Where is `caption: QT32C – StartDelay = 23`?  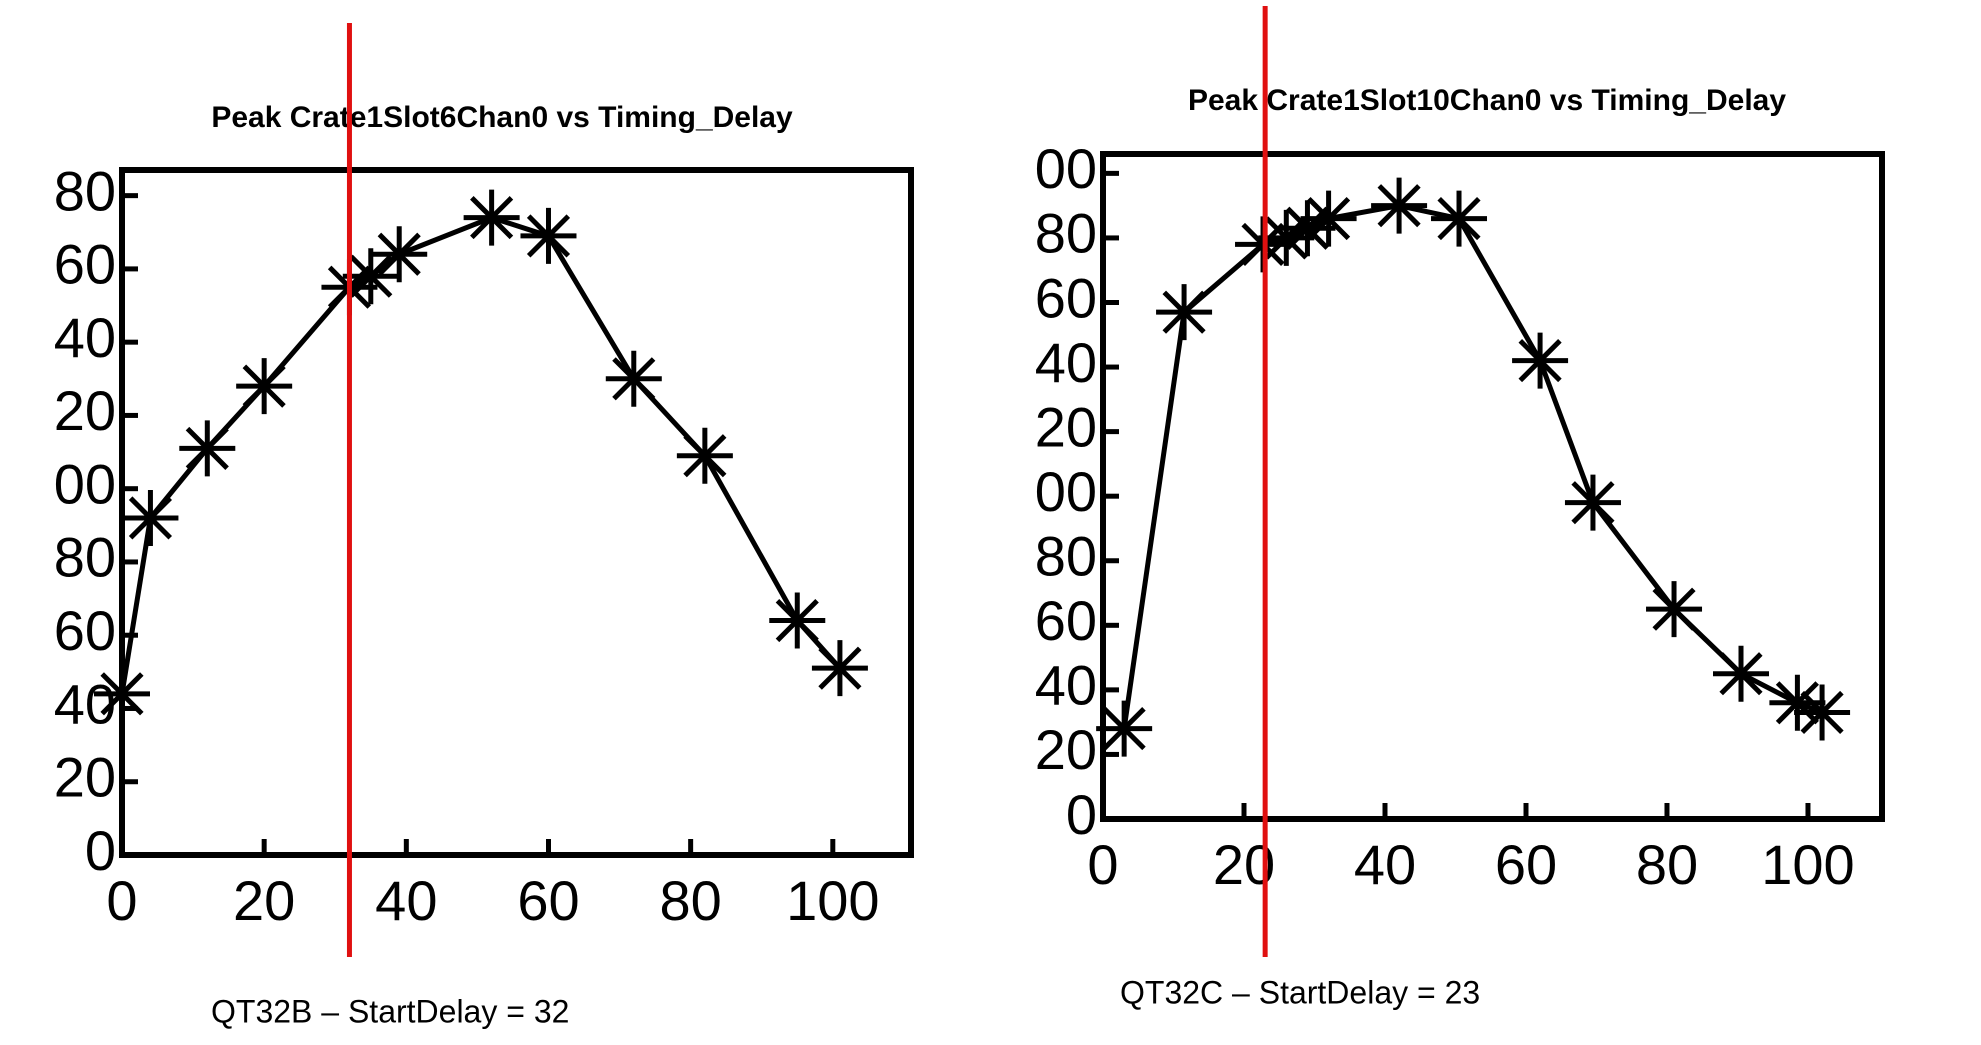
caption: QT32C – StartDelay = 23 is located at coordinates (1300, 992).